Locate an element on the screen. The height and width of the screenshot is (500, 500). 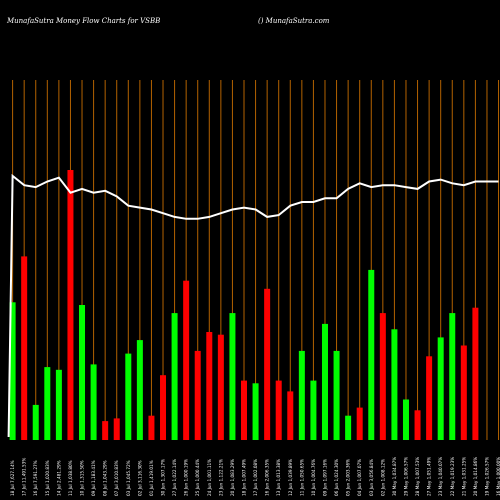
tick-label: 28 May 1,007.53% is located at coordinates (417, 476).